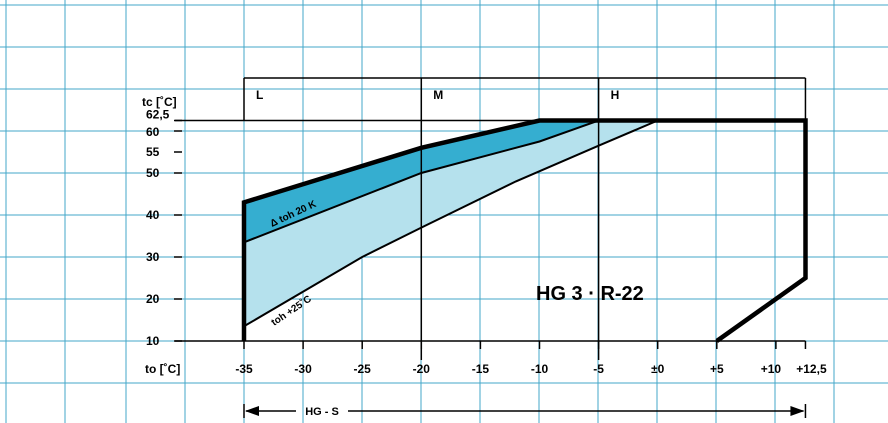 The height and width of the screenshot is (423, 888). Describe the element at coordinates (252, 411) in the screenshot. I see `range-arrow-head-left` at that location.